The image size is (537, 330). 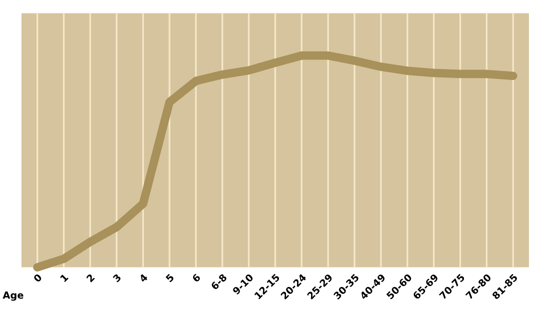 What do you see at coordinates (143, 278) in the screenshot?
I see `x-tick-label: 4` at bounding box center [143, 278].